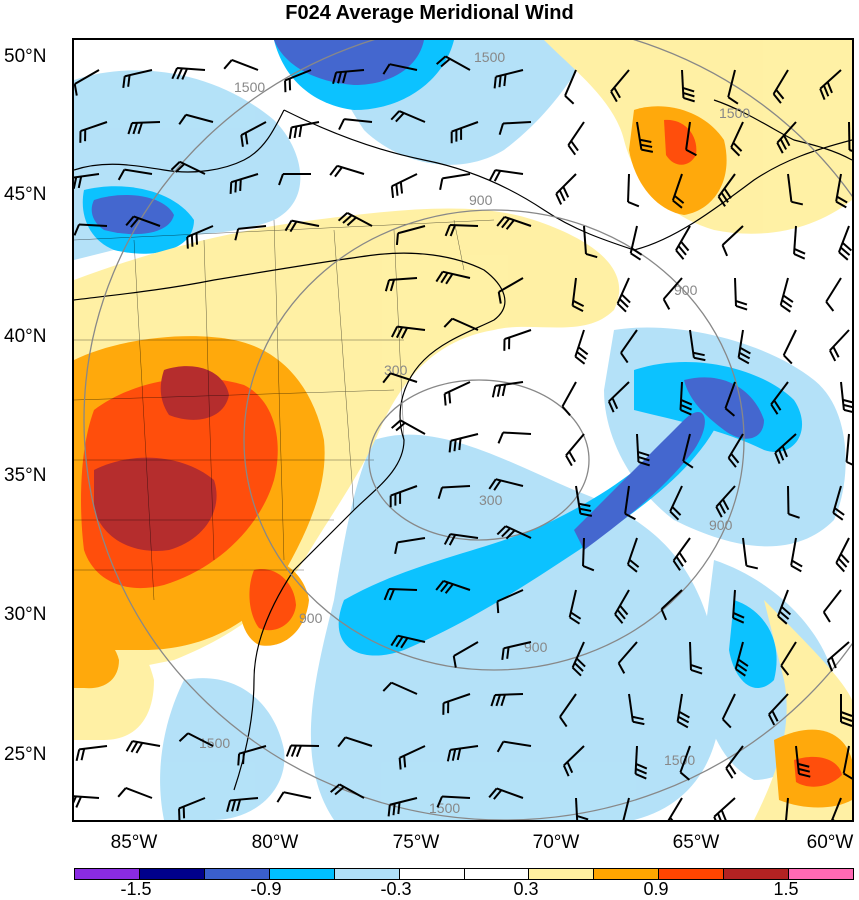  Describe the element at coordinates (25, 754) in the screenshot. I see `lat-label-25n: 25°N` at that location.